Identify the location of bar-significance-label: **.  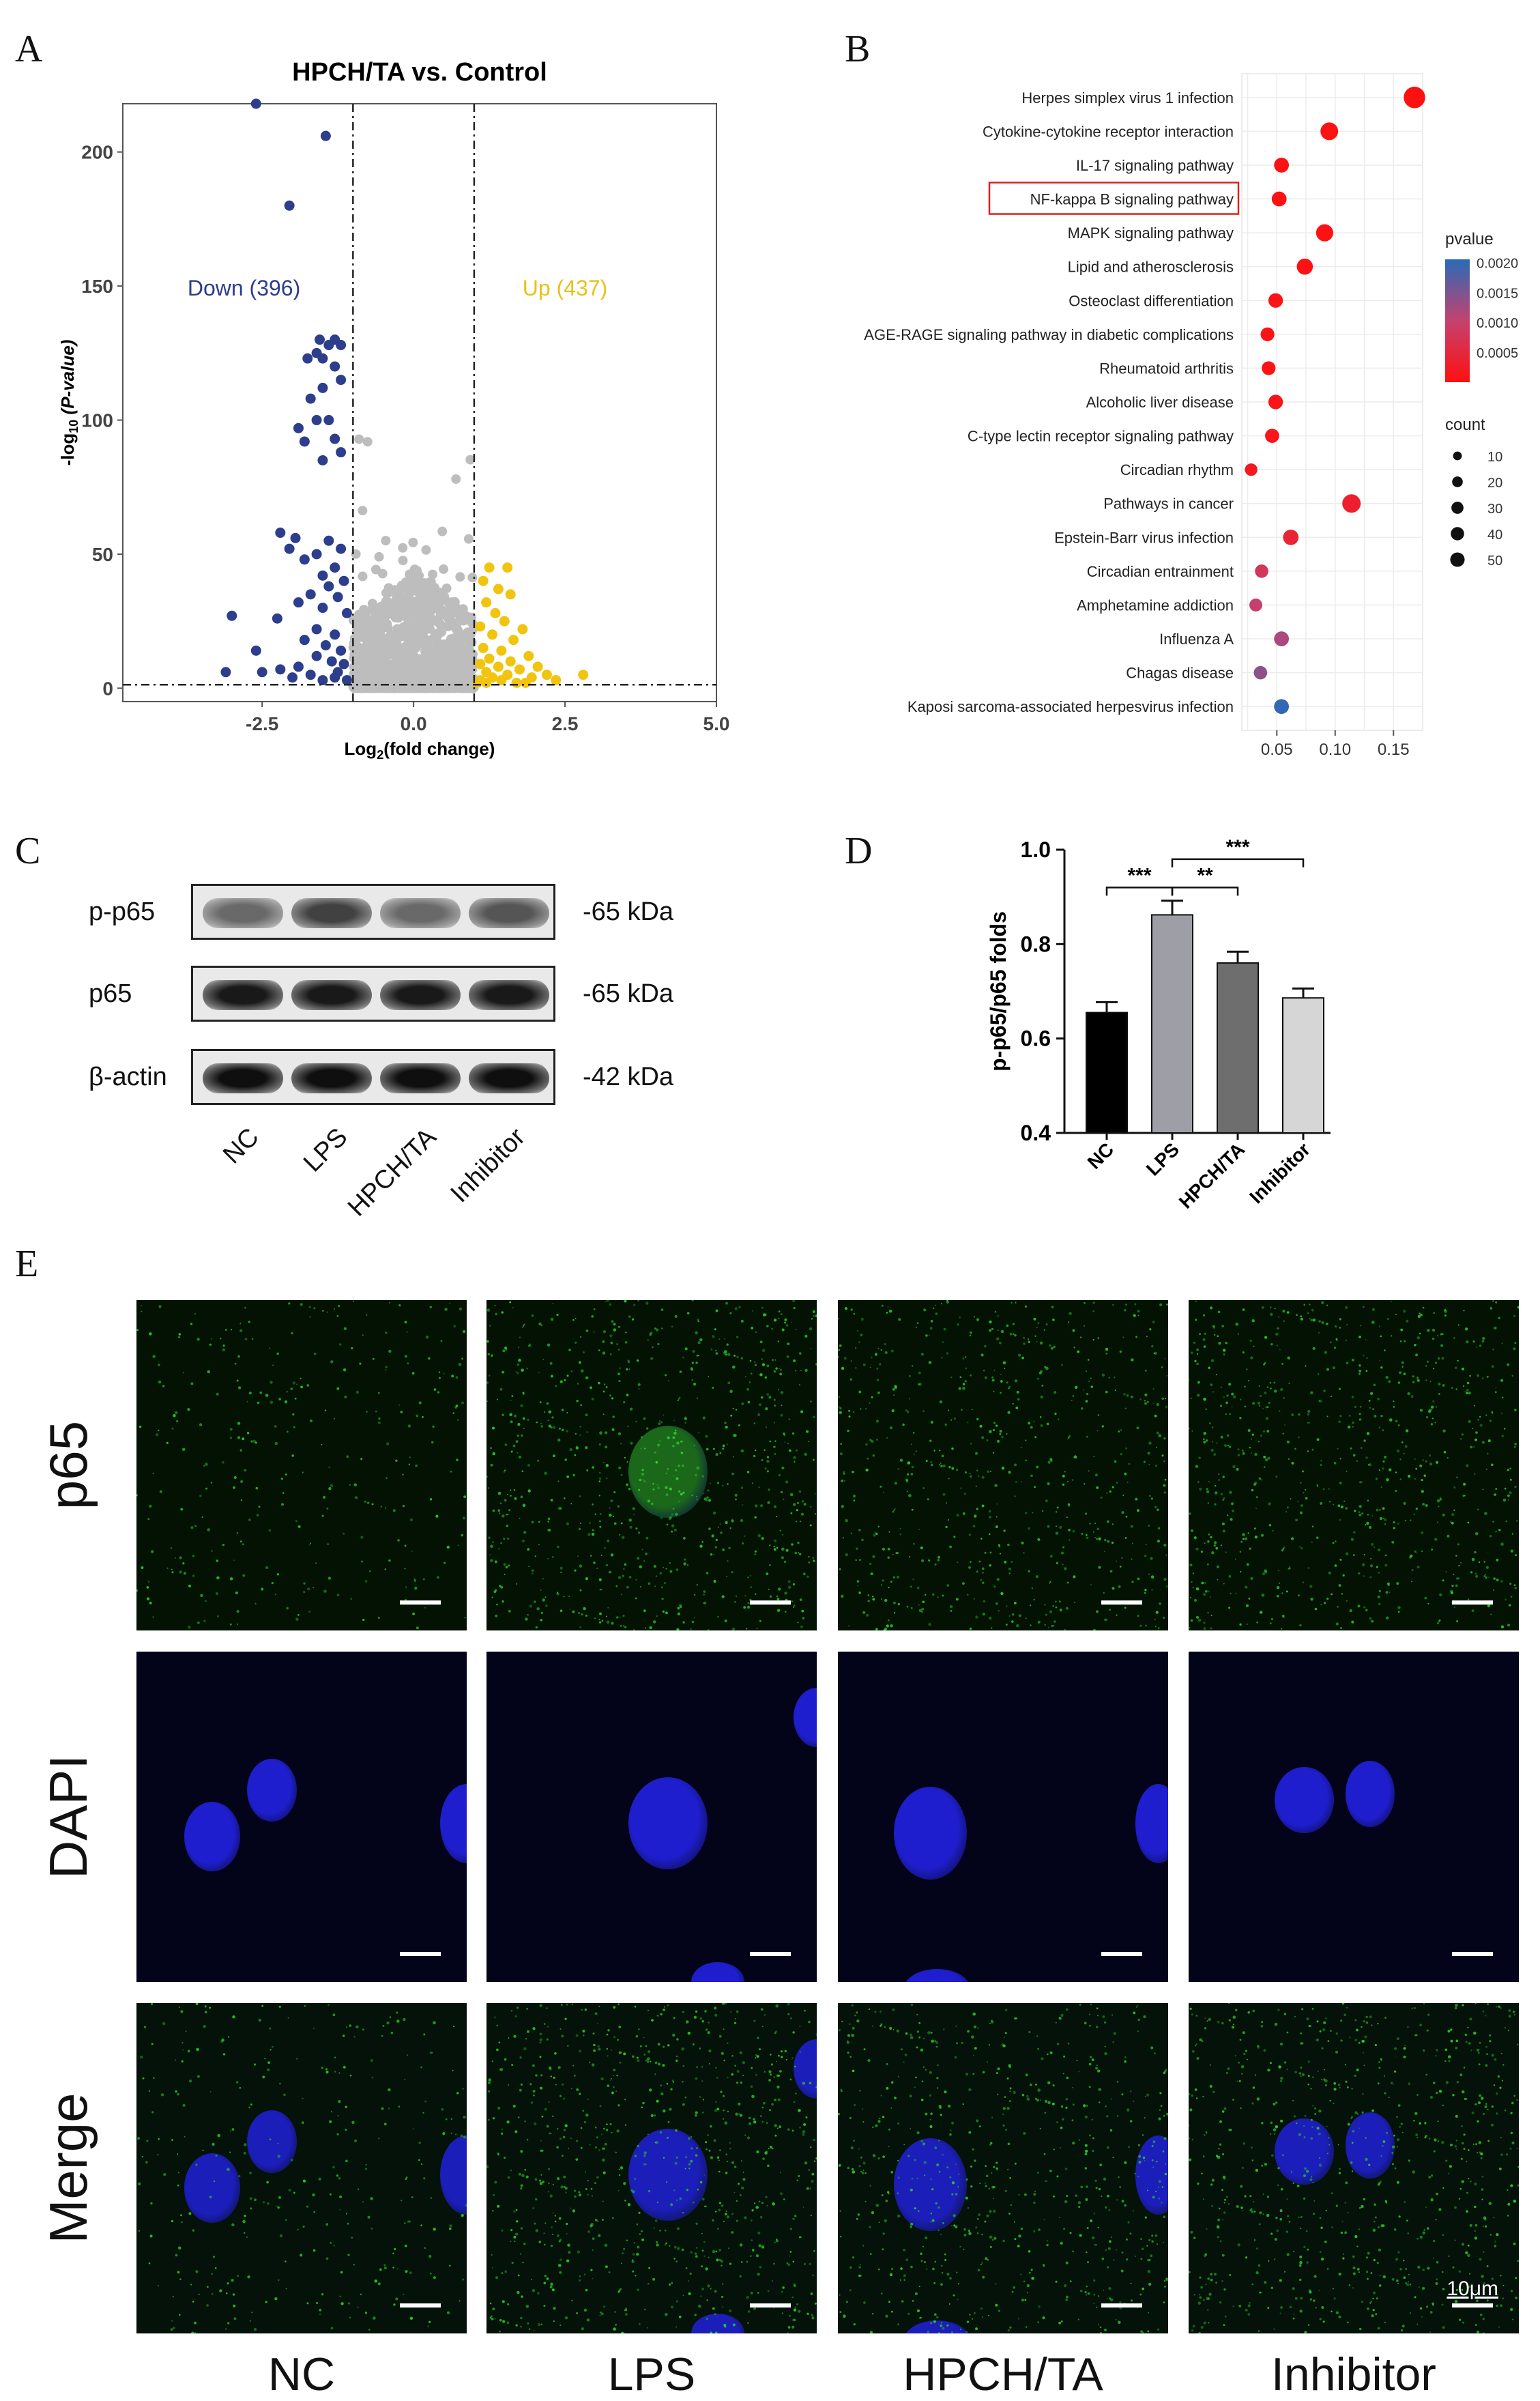
(1205, 875).